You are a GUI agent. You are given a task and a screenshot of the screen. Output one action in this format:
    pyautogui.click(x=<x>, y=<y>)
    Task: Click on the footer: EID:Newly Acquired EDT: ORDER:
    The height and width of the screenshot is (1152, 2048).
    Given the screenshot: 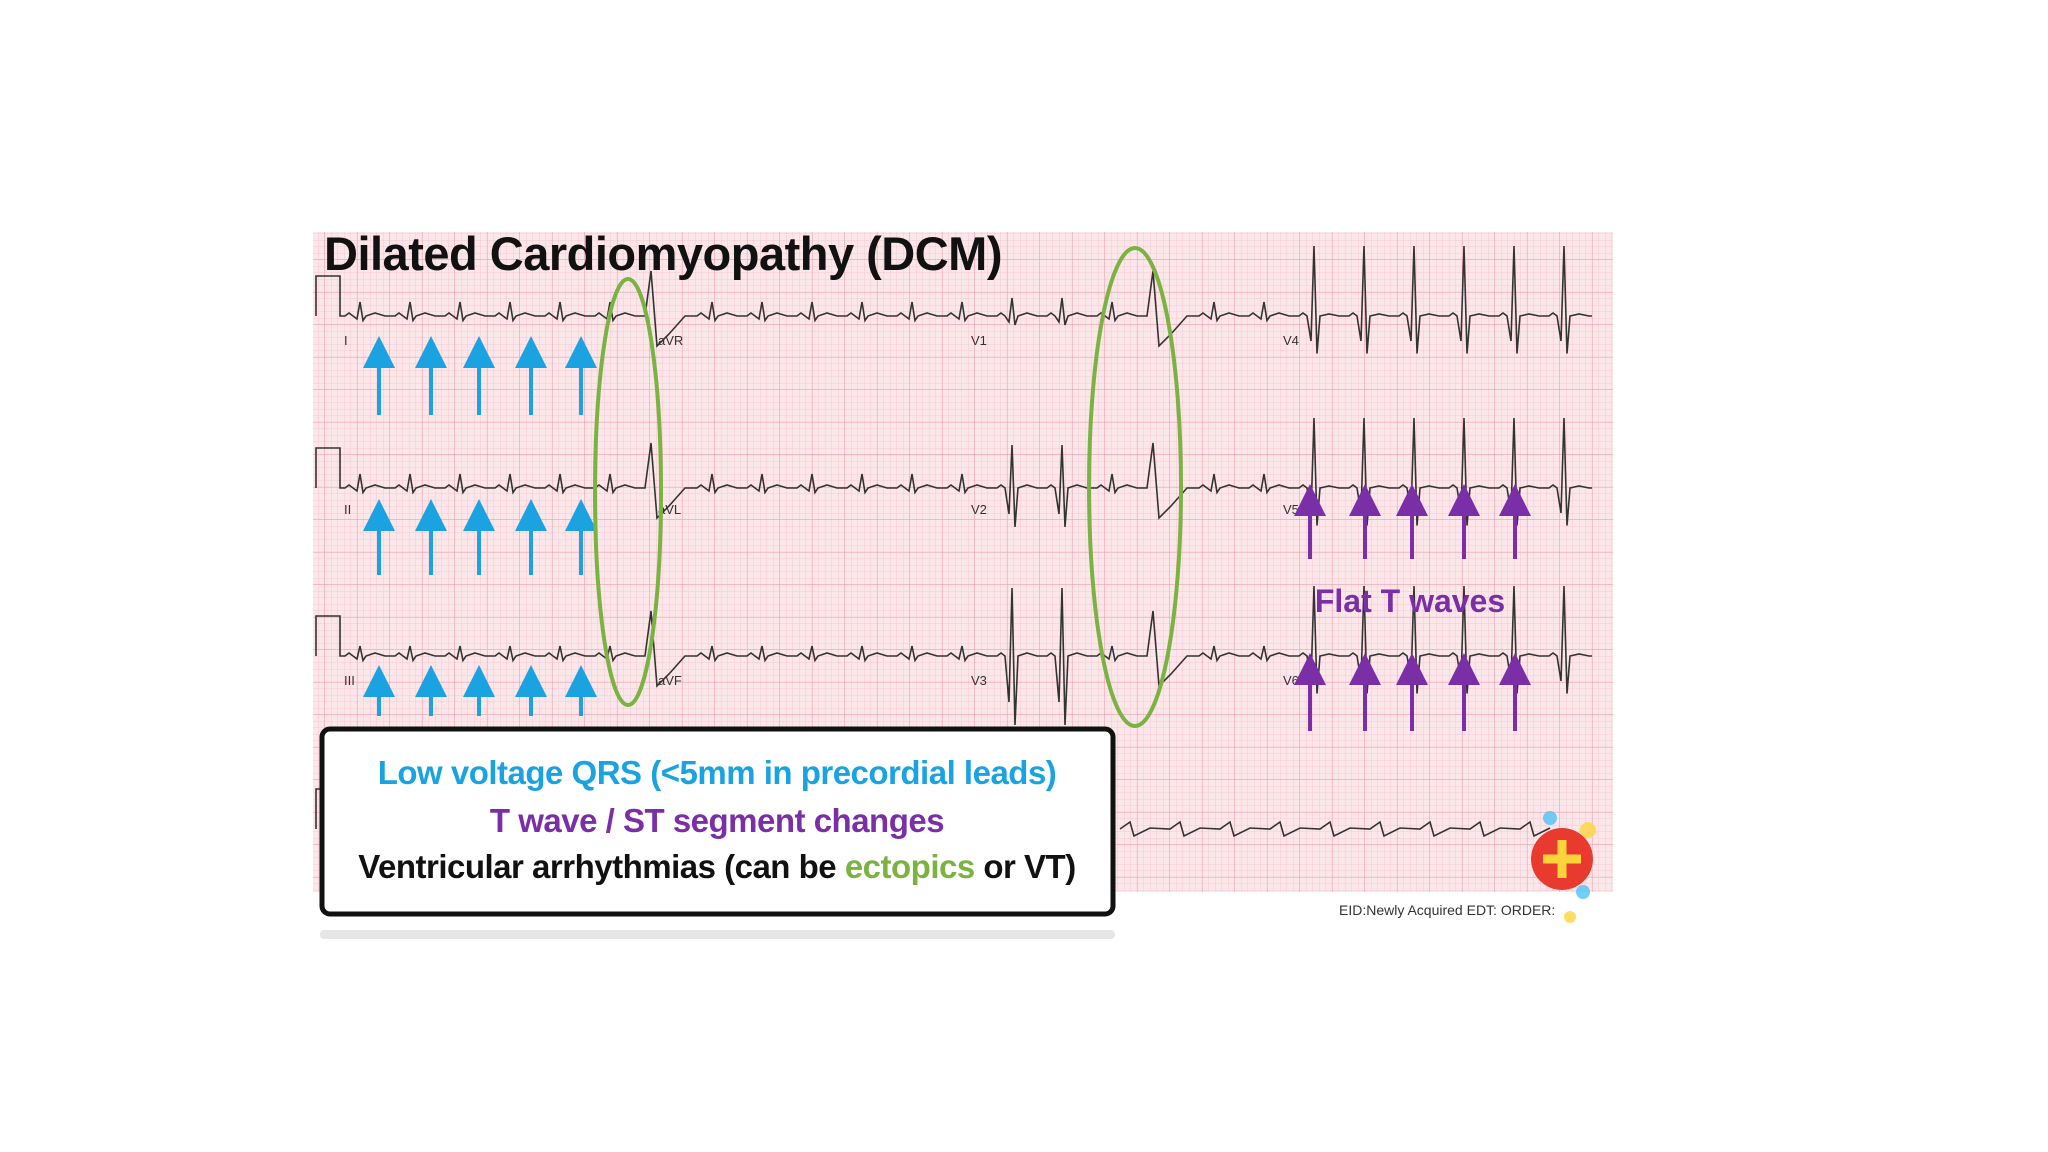 What is the action you would take?
    pyautogui.click(x=1447, y=910)
    